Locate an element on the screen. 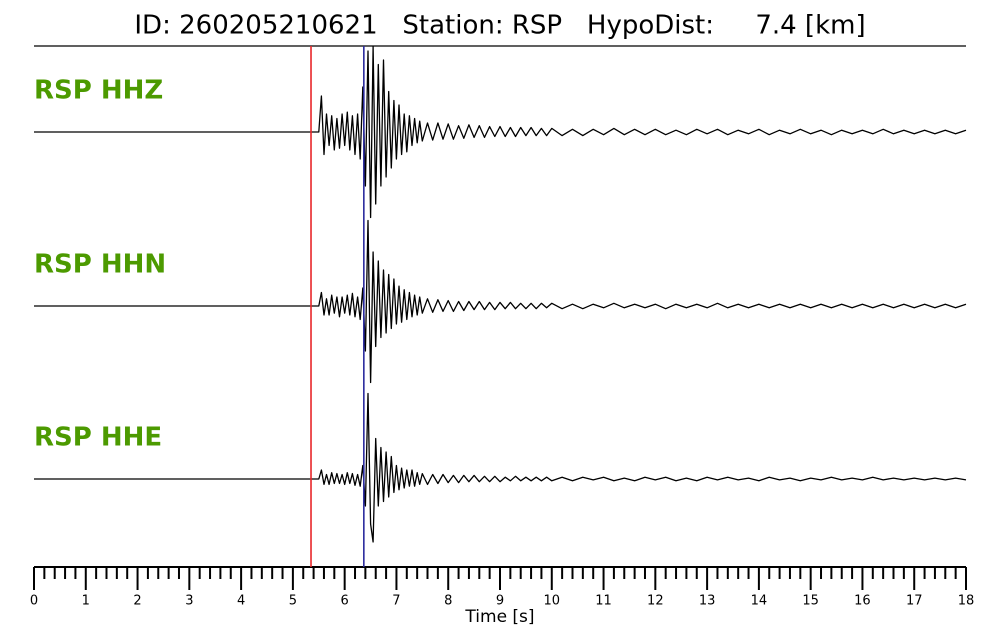  x-tick-label: 5 is located at coordinates (293, 601).